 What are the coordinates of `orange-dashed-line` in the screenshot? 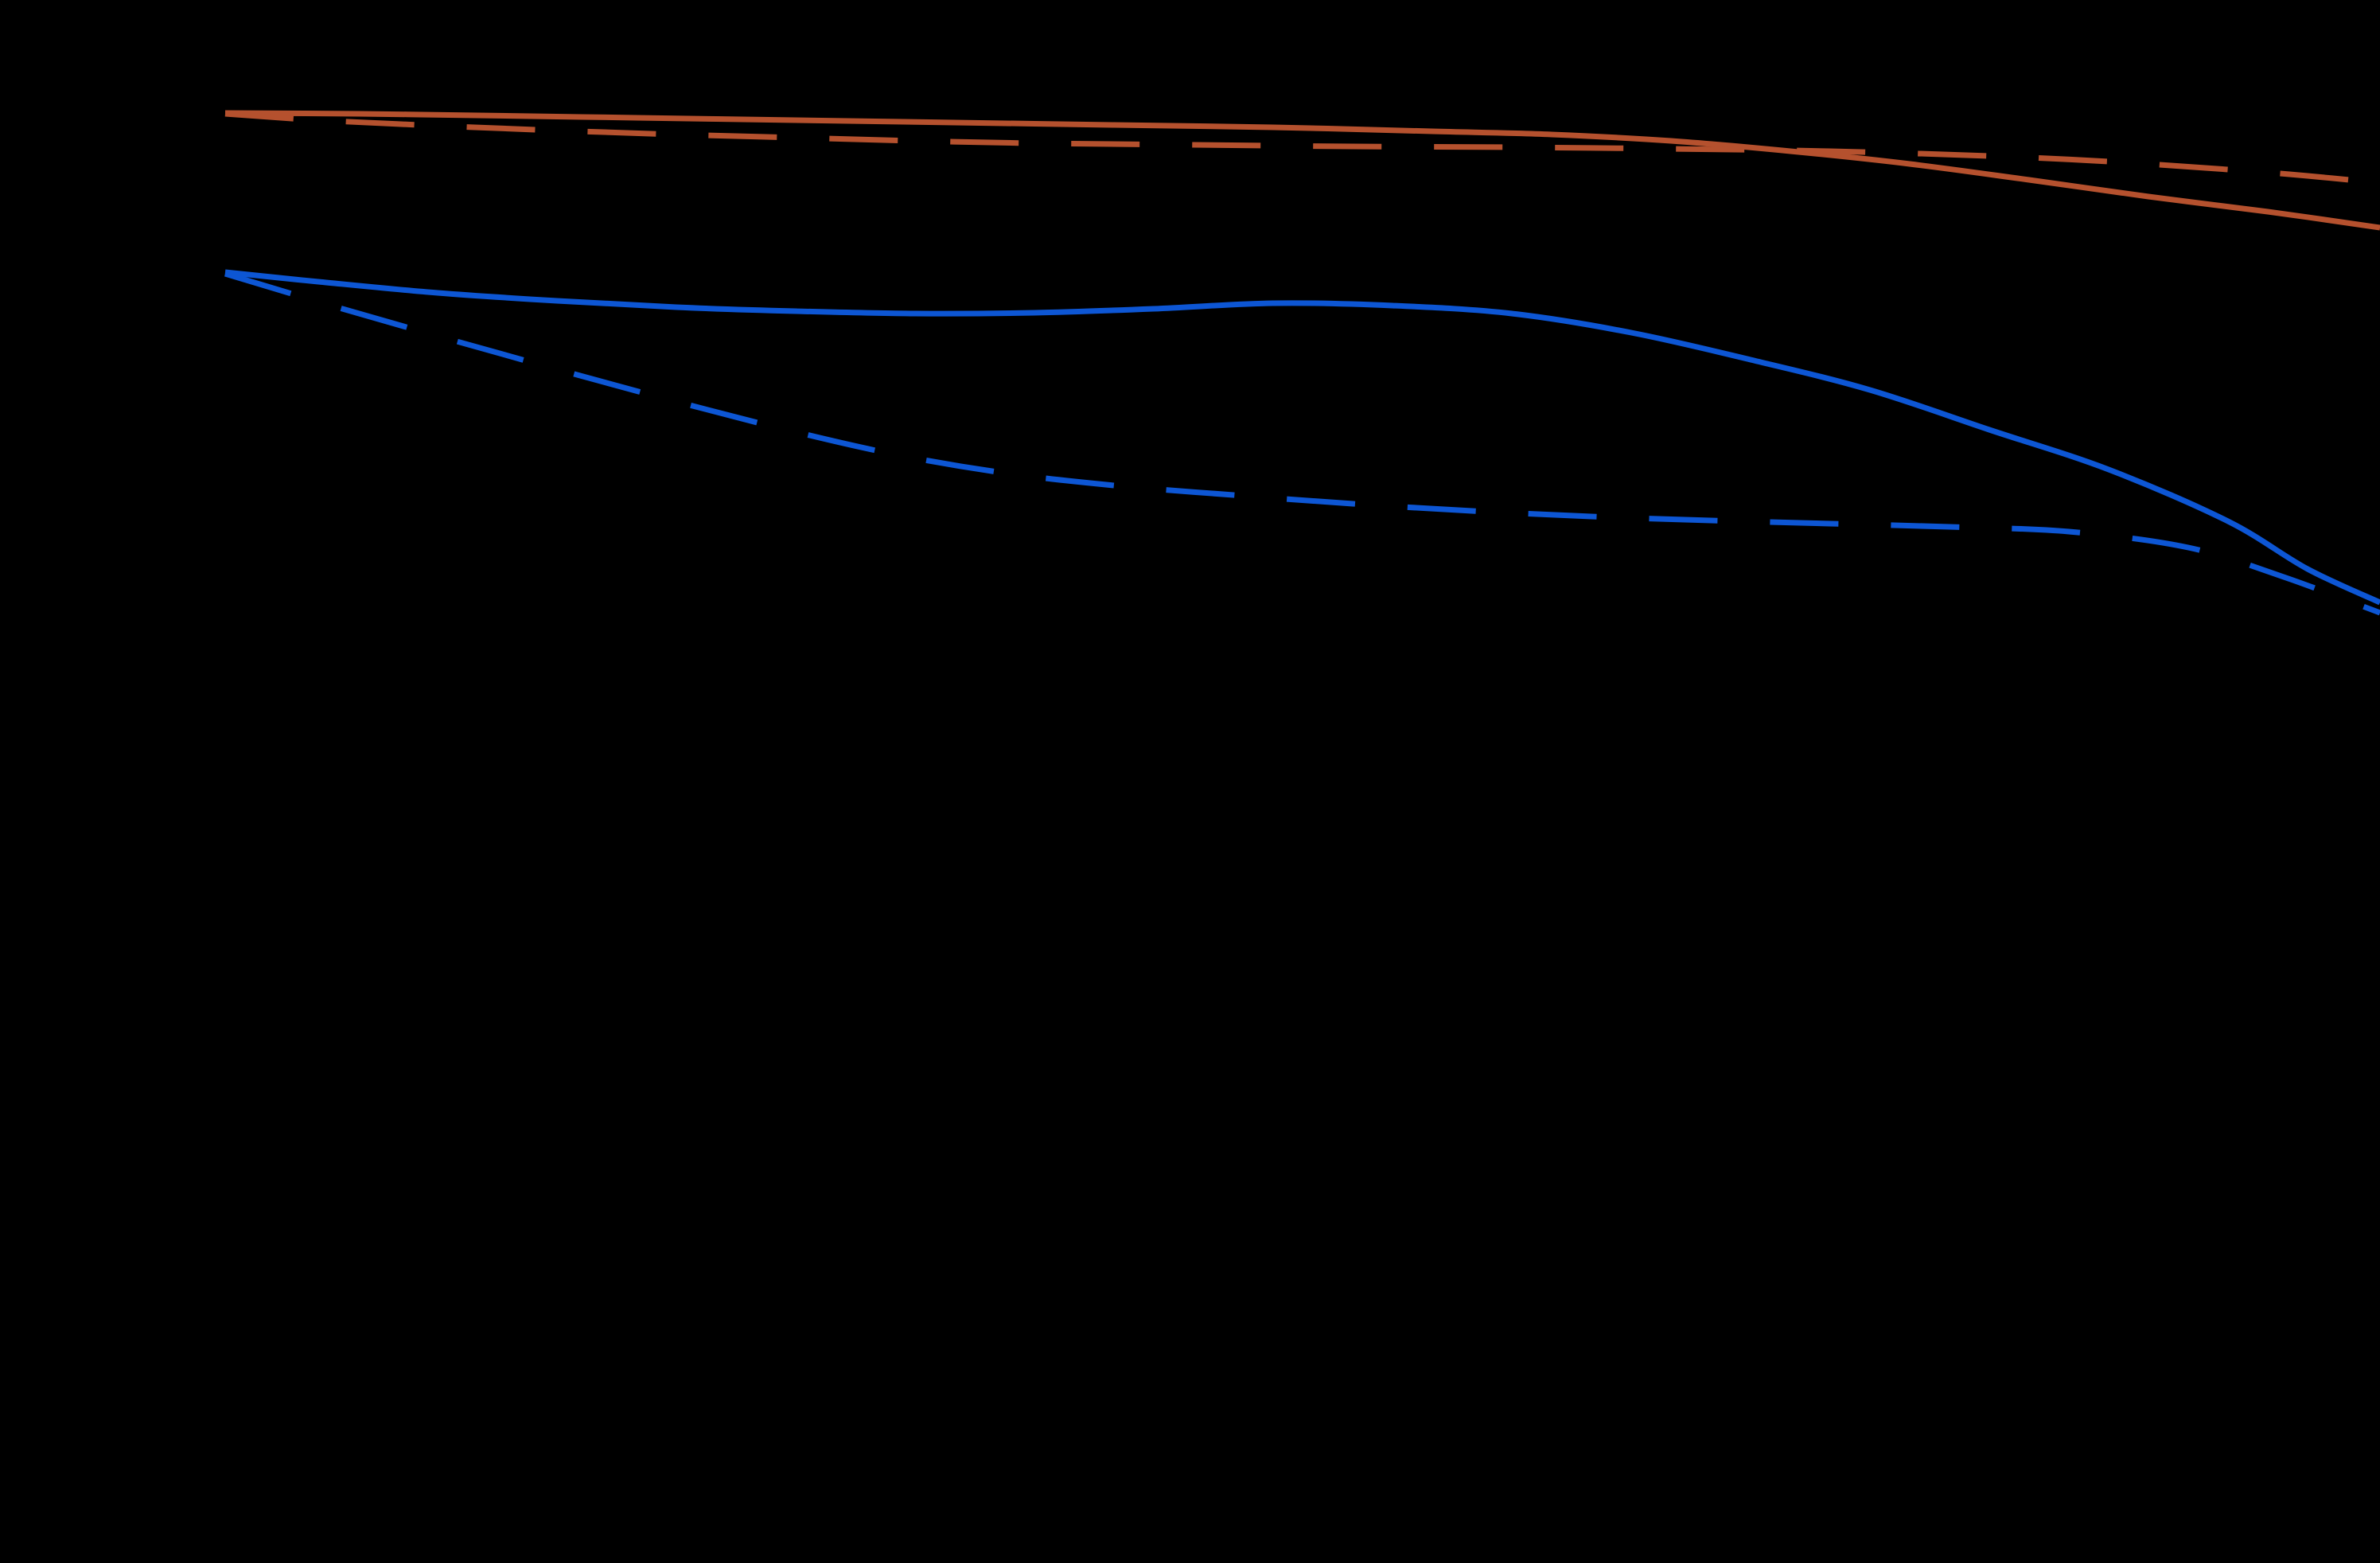 It's located at (1302, 148).